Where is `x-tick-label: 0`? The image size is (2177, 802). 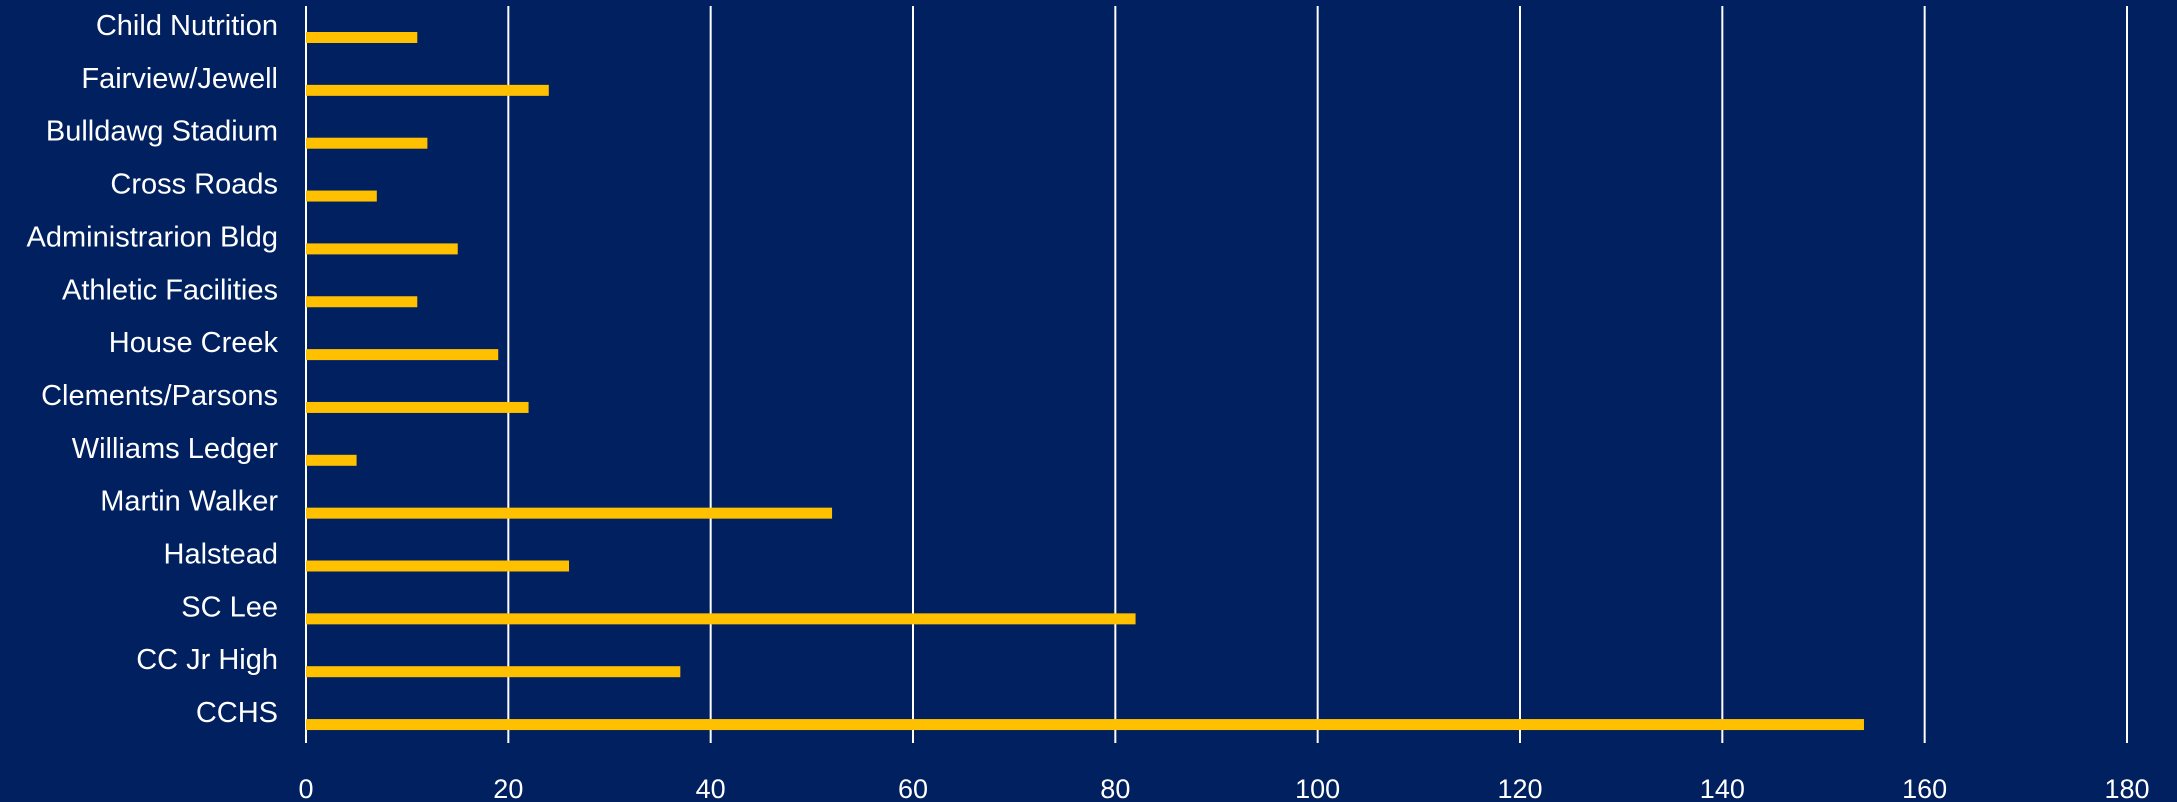
x-tick-label: 0 is located at coordinates (305, 788).